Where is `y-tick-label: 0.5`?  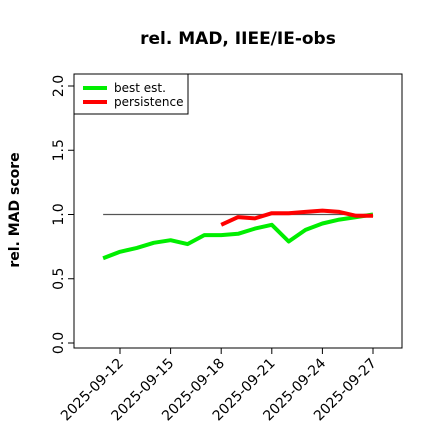
y-tick-label: 0.5 is located at coordinates (59, 279).